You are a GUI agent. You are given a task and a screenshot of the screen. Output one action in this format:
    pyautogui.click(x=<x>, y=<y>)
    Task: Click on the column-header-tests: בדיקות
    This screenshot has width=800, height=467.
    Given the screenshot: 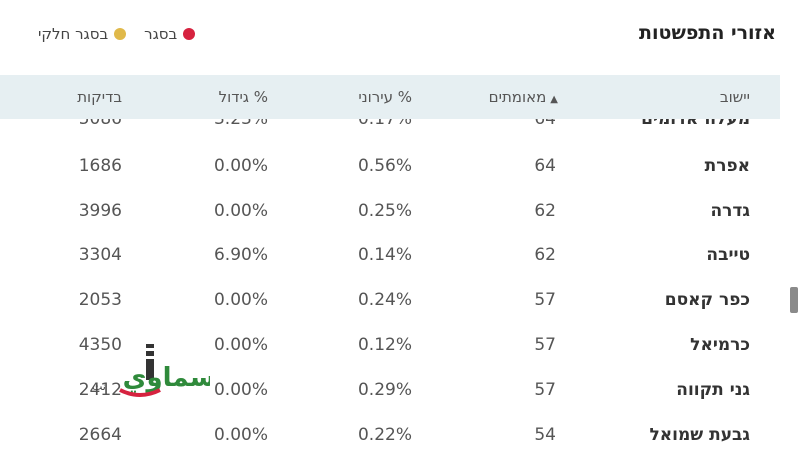 What is the action you would take?
    pyautogui.click(x=99, y=97)
    